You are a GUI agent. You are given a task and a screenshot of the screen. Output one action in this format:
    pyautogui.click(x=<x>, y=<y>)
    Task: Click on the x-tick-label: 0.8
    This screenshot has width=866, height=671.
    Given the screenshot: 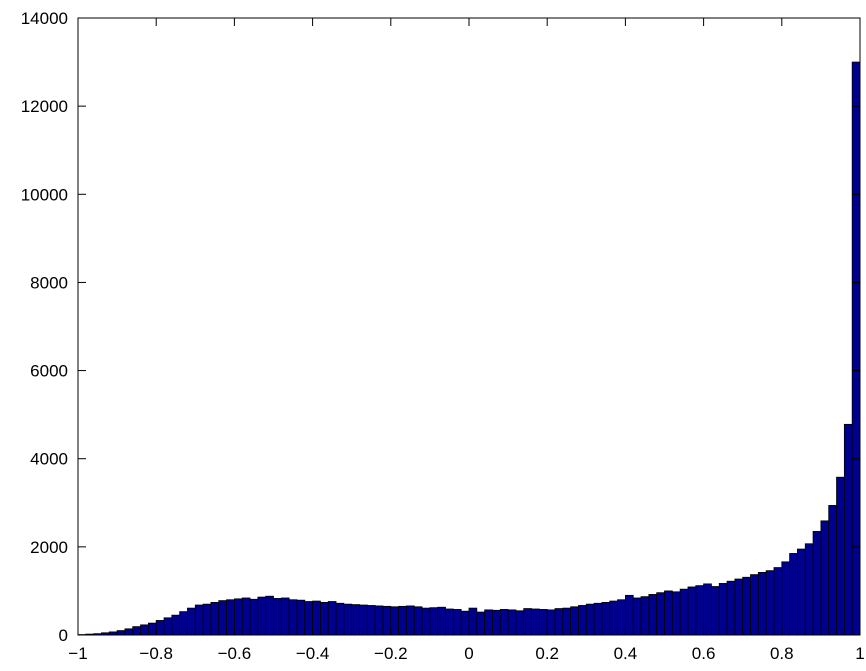 What is the action you would take?
    pyautogui.click(x=782, y=653)
    